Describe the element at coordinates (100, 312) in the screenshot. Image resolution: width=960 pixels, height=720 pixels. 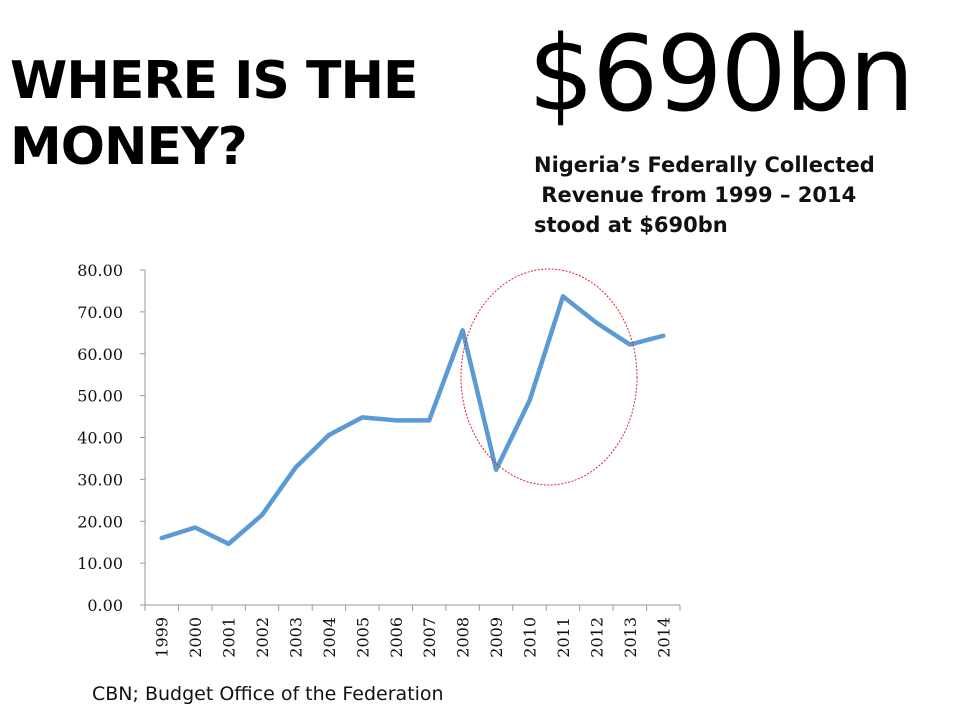
I see `y-tick-label: 70.00` at that location.